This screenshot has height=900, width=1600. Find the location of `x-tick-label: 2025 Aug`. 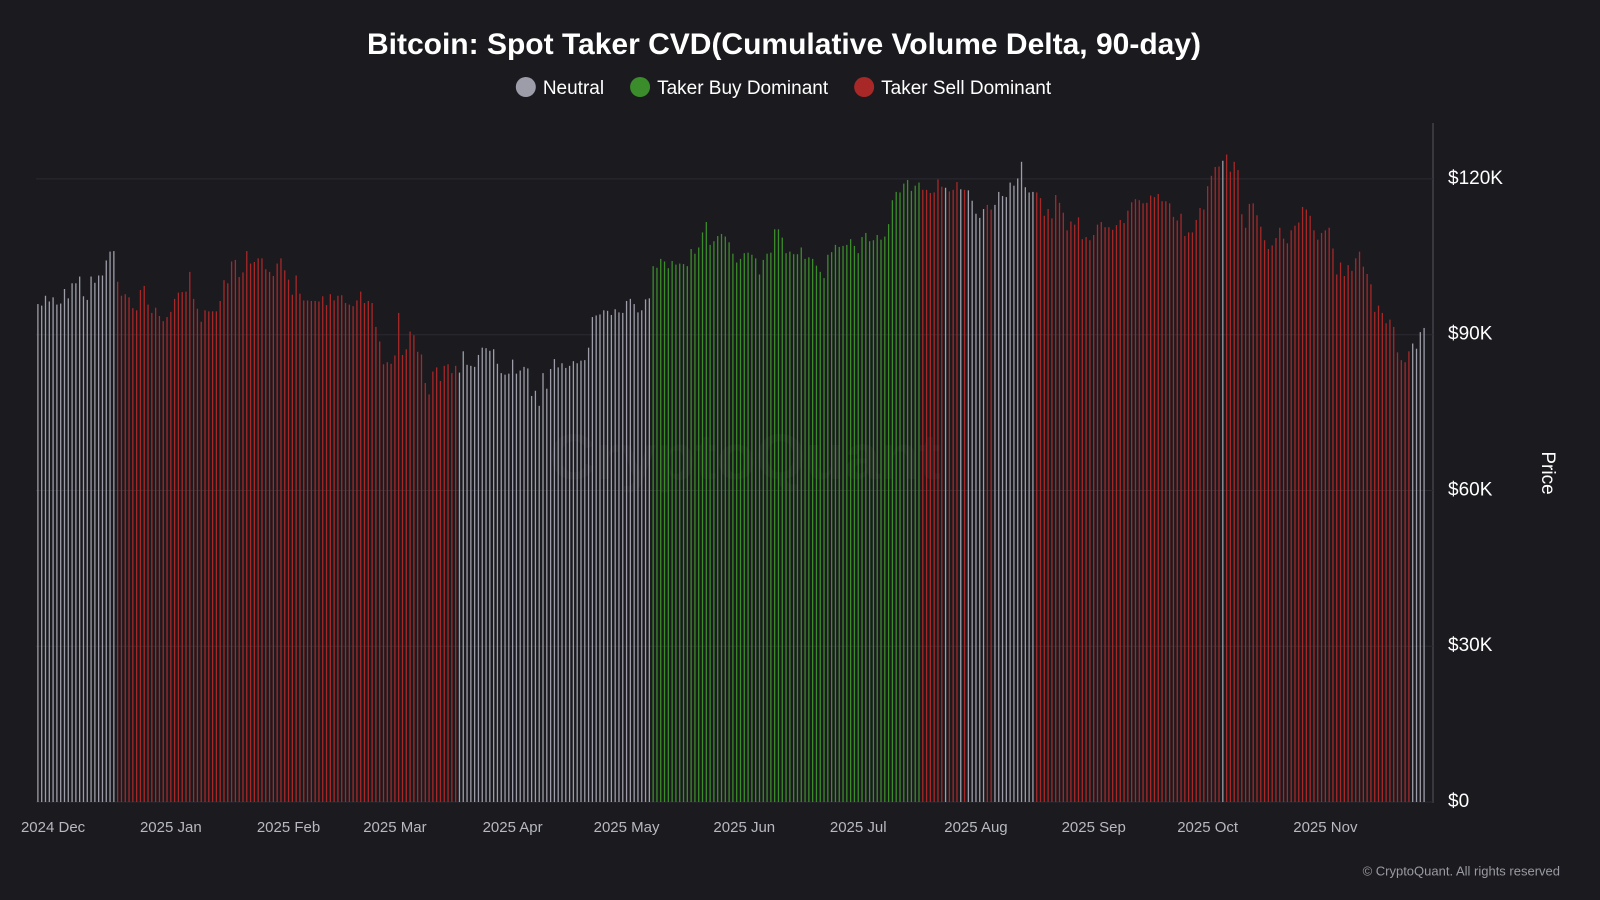

x-tick-label: 2025 Aug is located at coordinates (975, 827).